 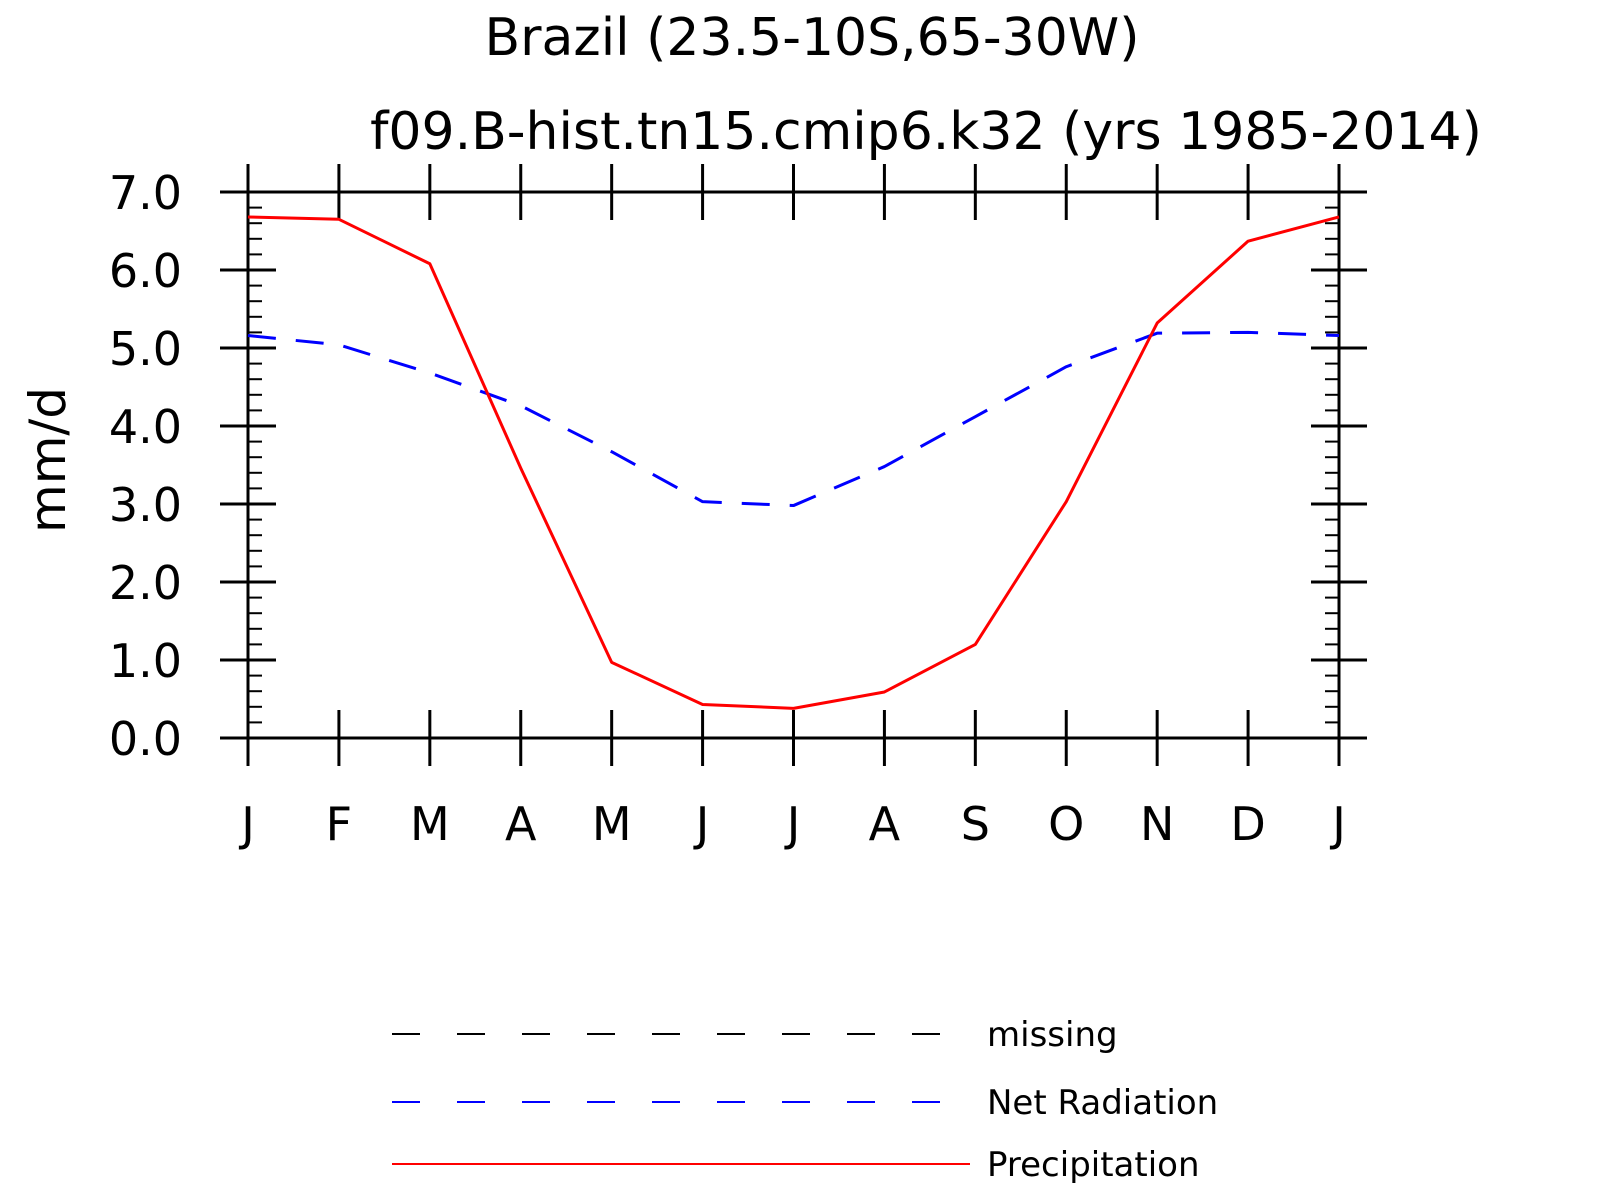 I want to click on x-tick-label: D, so click(x=1247, y=824).